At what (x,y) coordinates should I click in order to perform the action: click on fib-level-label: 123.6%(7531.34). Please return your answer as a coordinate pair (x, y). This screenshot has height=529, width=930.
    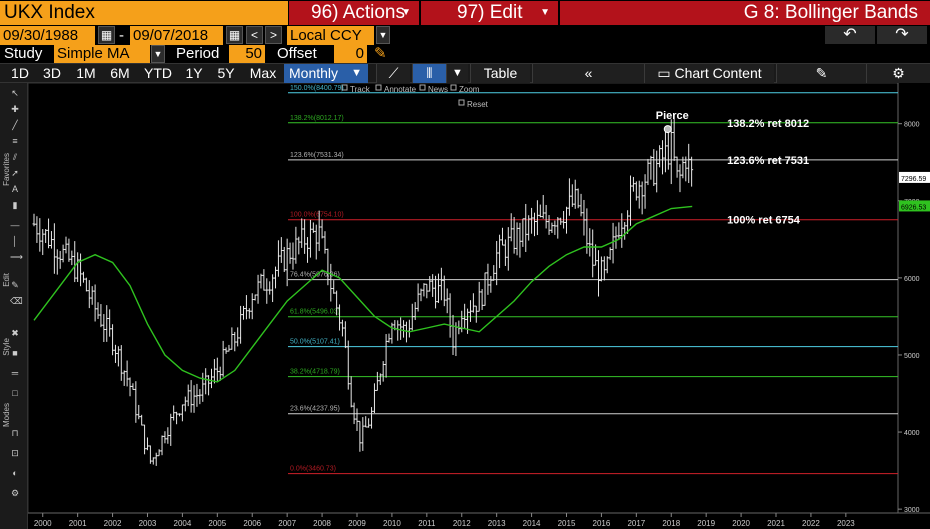
    Looking at the image, I should click on (317, 155).